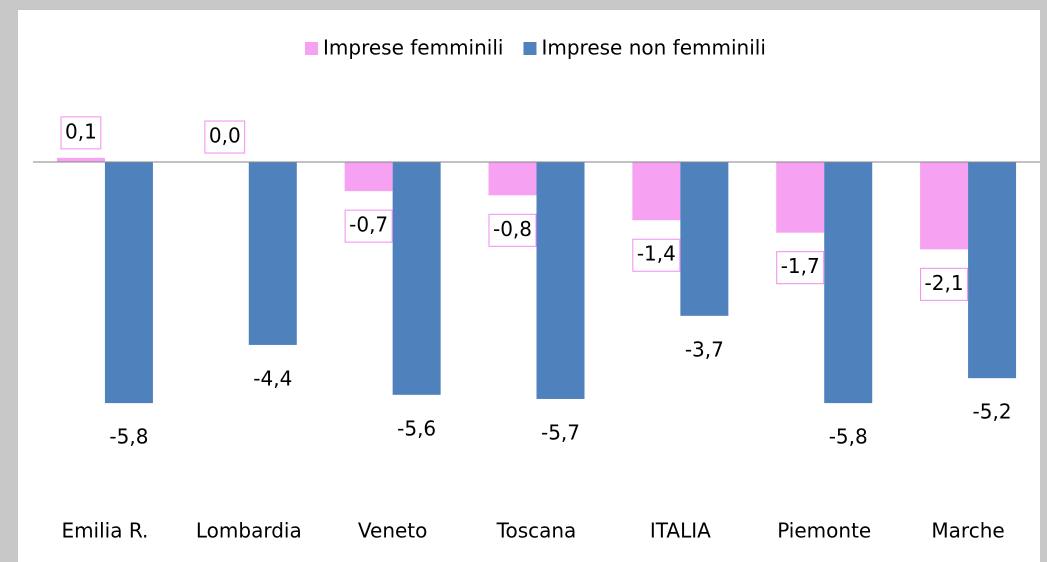 Image resolution: width=1047 pixels, height=562 pixels. I want to click on data-label: -5,2, so click(992, 412).